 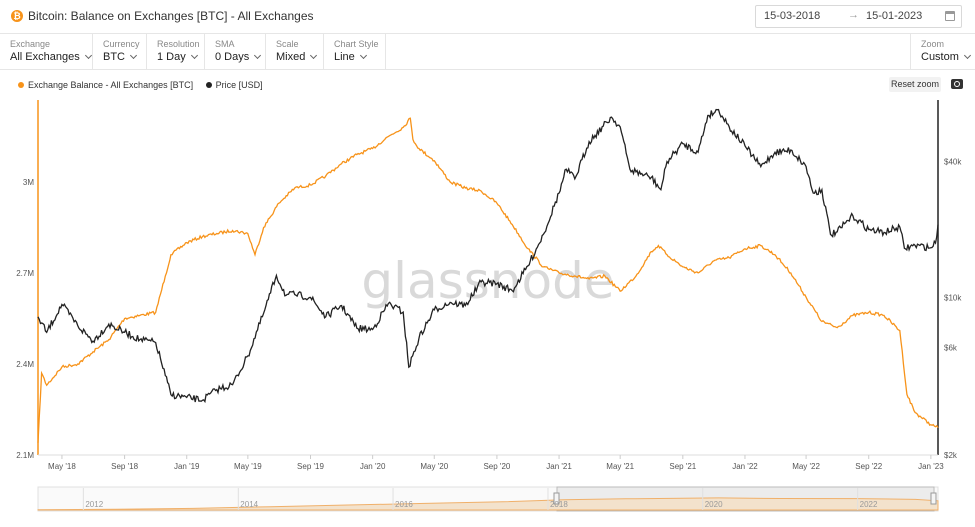 I want to click on y-left-tick-label: 2.4M, so click(x=25, y=364).